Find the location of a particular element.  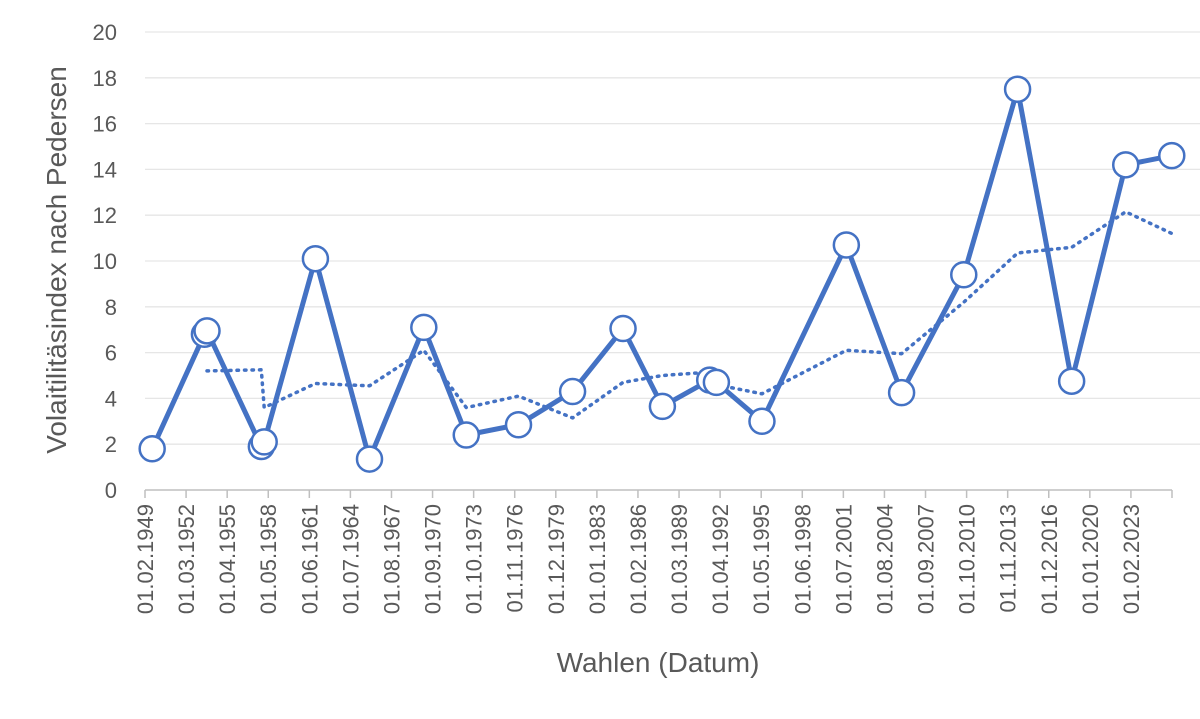

x-tick-label: 01.10.1973 is located at coordinates (474, 559).